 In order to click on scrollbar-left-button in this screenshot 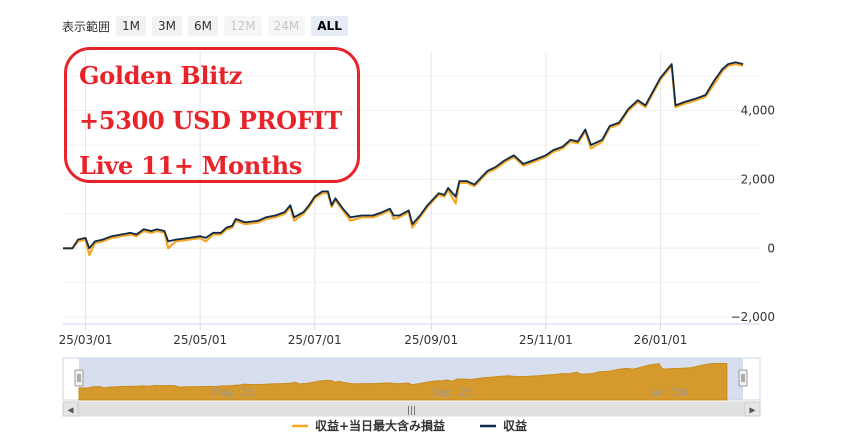, I will do `click(70, 409)`.